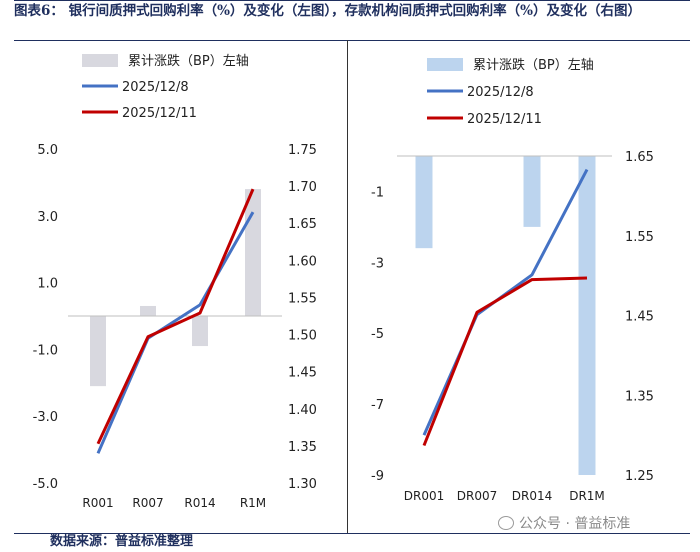  Describe the element at coordinates (302, 187) in the screenshot. I see `left-chart-right-tick-label: 1.70` at that location.